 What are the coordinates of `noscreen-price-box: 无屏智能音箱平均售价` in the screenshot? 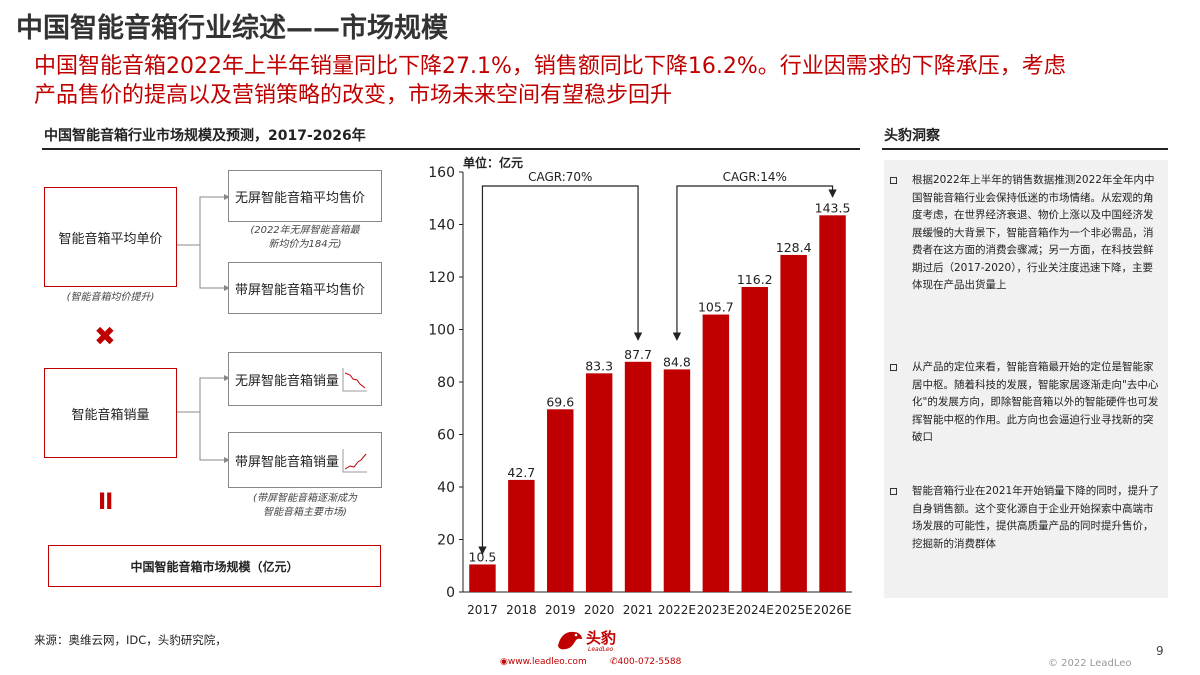 It's located at (305, 196).